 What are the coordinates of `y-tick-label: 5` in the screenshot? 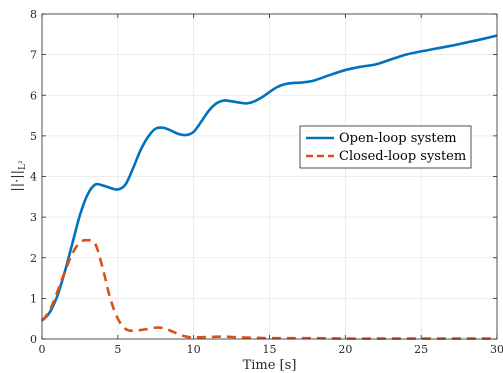 It's located at (33, 136).